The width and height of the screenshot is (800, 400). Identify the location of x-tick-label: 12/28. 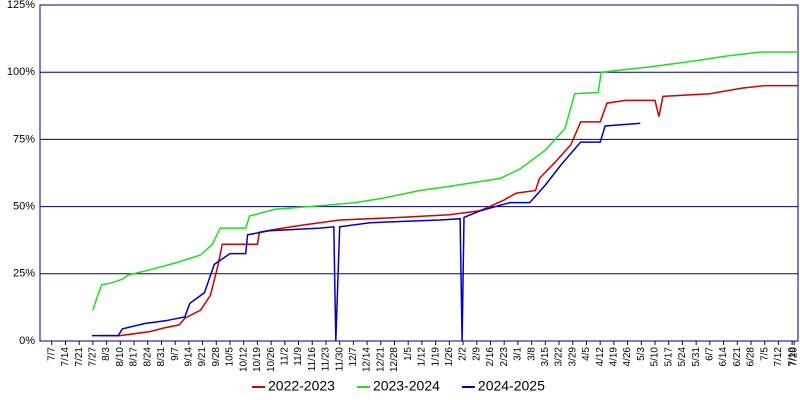
(394, 359).